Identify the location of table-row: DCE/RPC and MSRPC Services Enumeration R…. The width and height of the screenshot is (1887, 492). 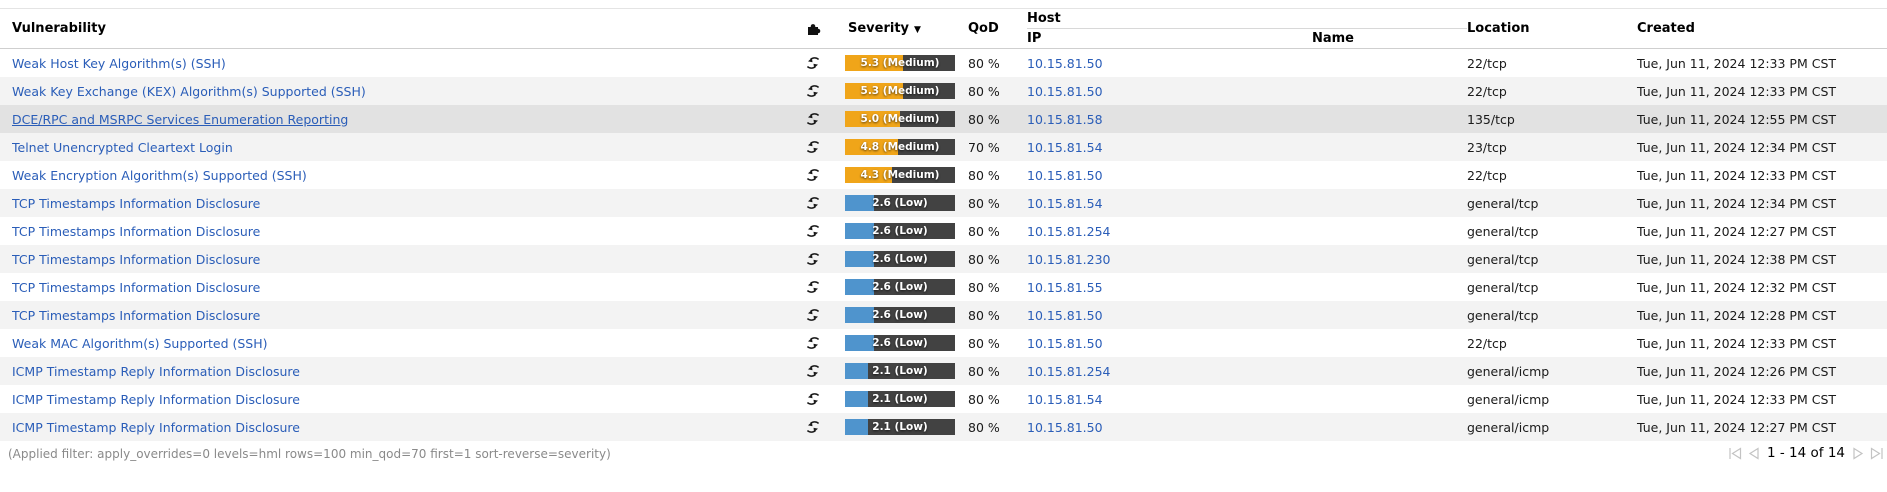
(943, 119).